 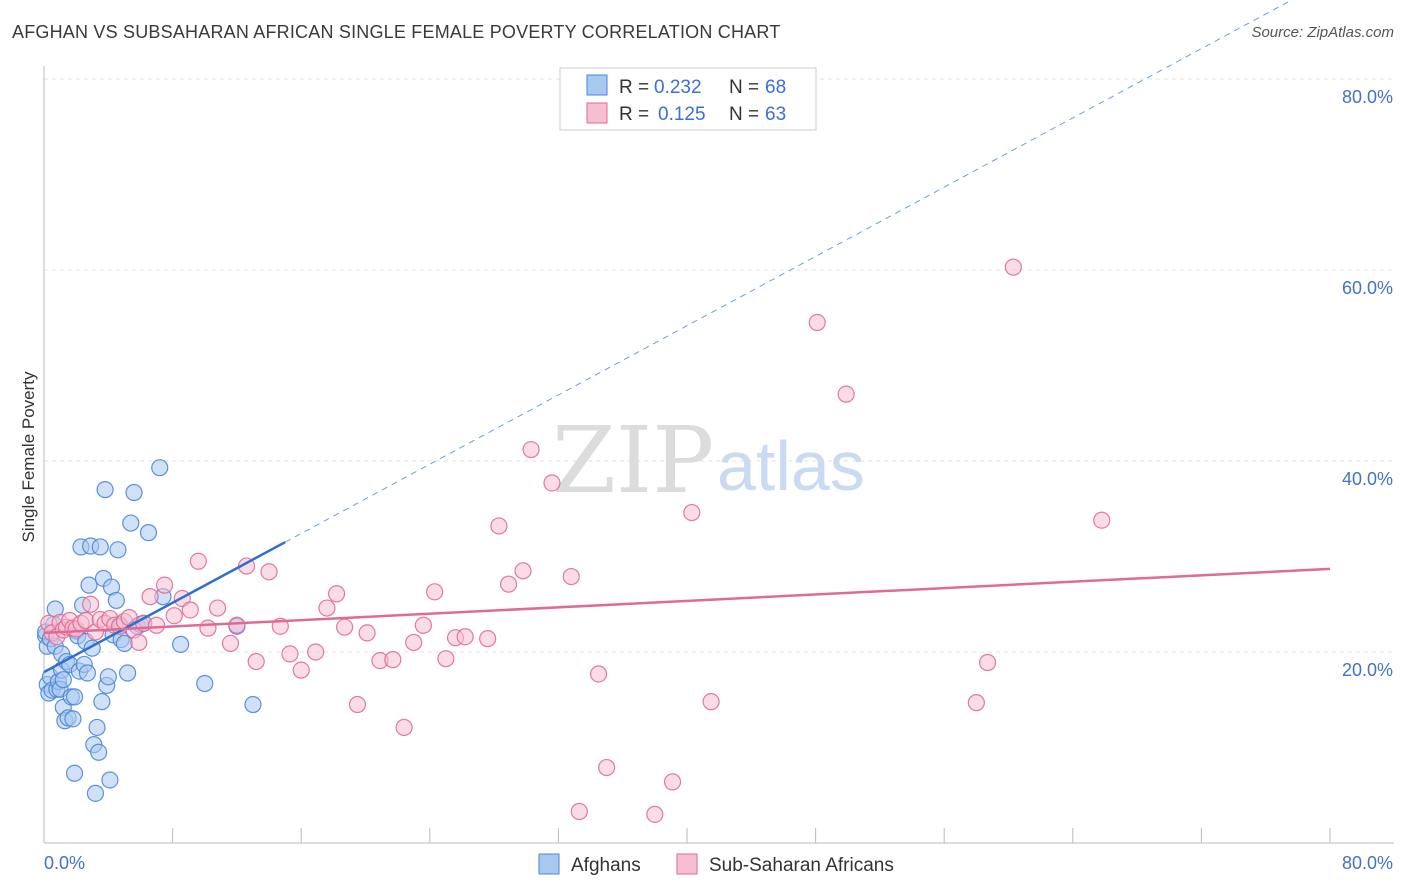 What do you see at coordinates (687, 864) in the screenshot?
I see `bottom-legend-swatch-subsaharan` at bounding box center [687, 864].